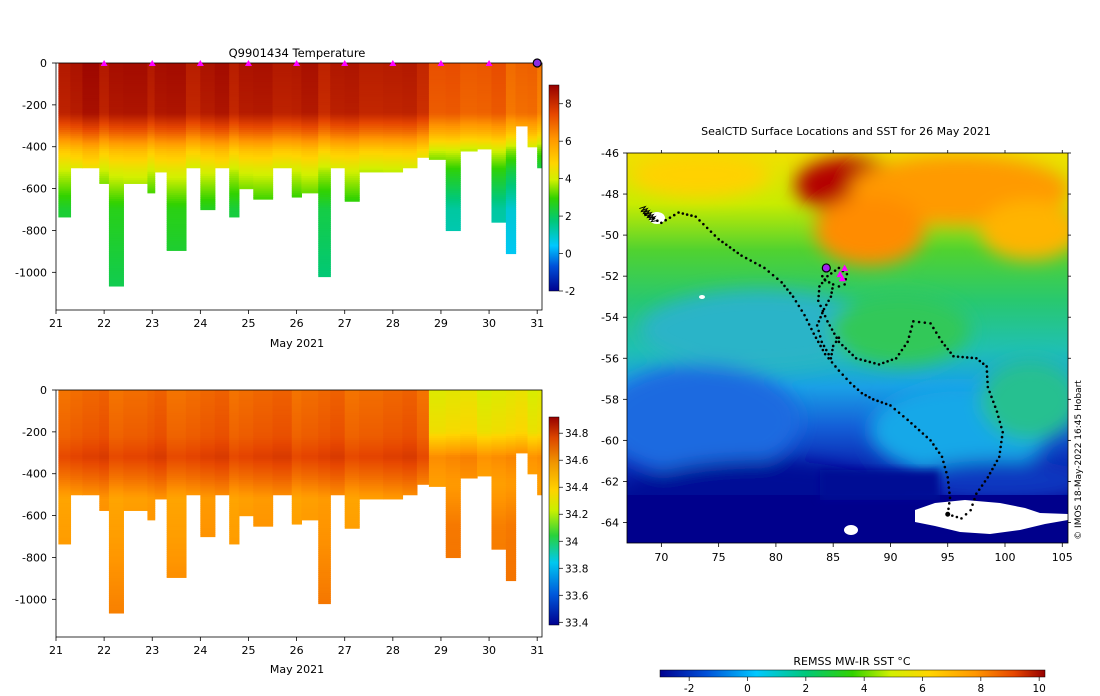 The width and height of the screenshot is (1100, 696). What do you see at coordinates (485, 106) in the screenshot?
I see `temperature-profile` at bounding box center [485, 106].